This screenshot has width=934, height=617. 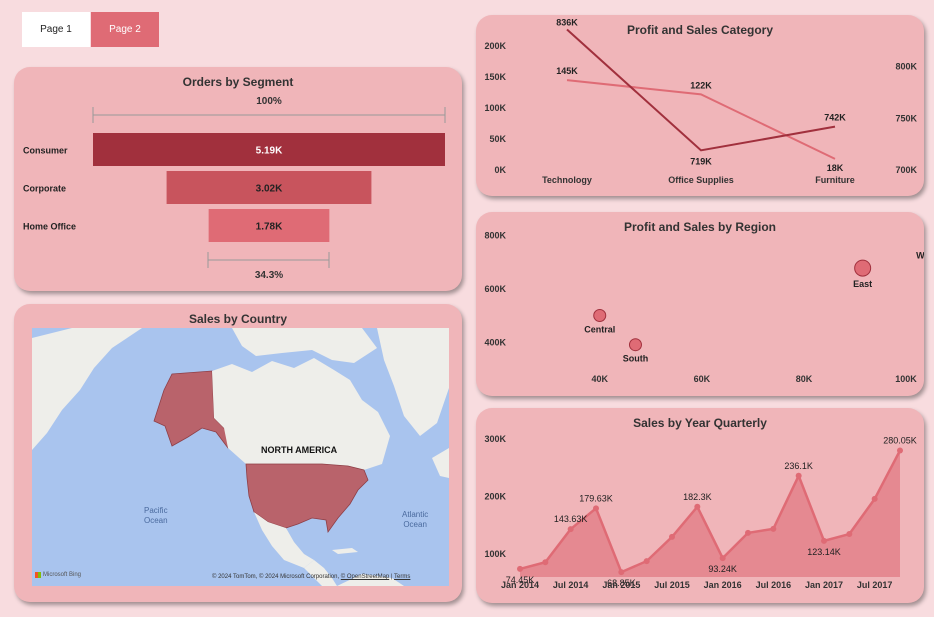 What do you see at coordinates (702, 379) in the screenshot?
I see `region-x-tick: 60K` at bounding box center [702, 379].